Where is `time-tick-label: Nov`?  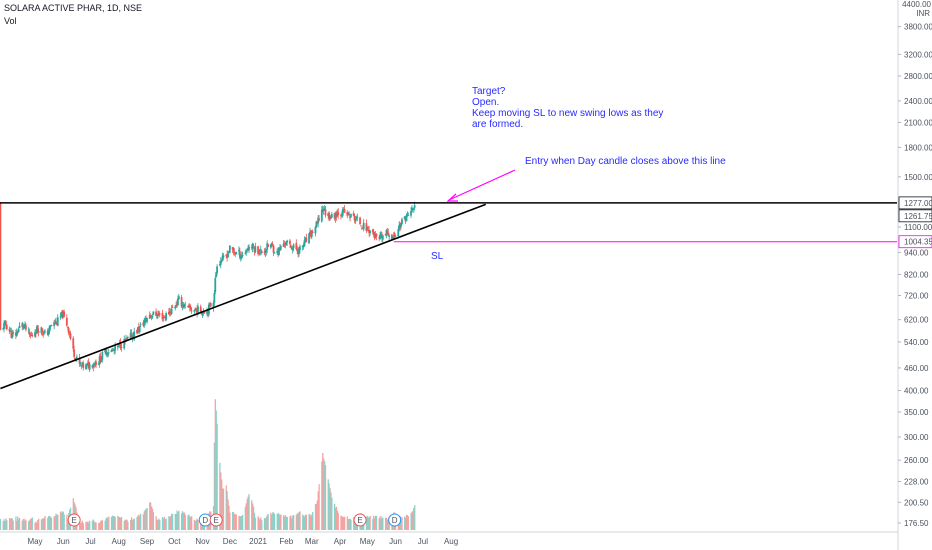
time-tick-label: Nov is located at coordinates (202, 541).